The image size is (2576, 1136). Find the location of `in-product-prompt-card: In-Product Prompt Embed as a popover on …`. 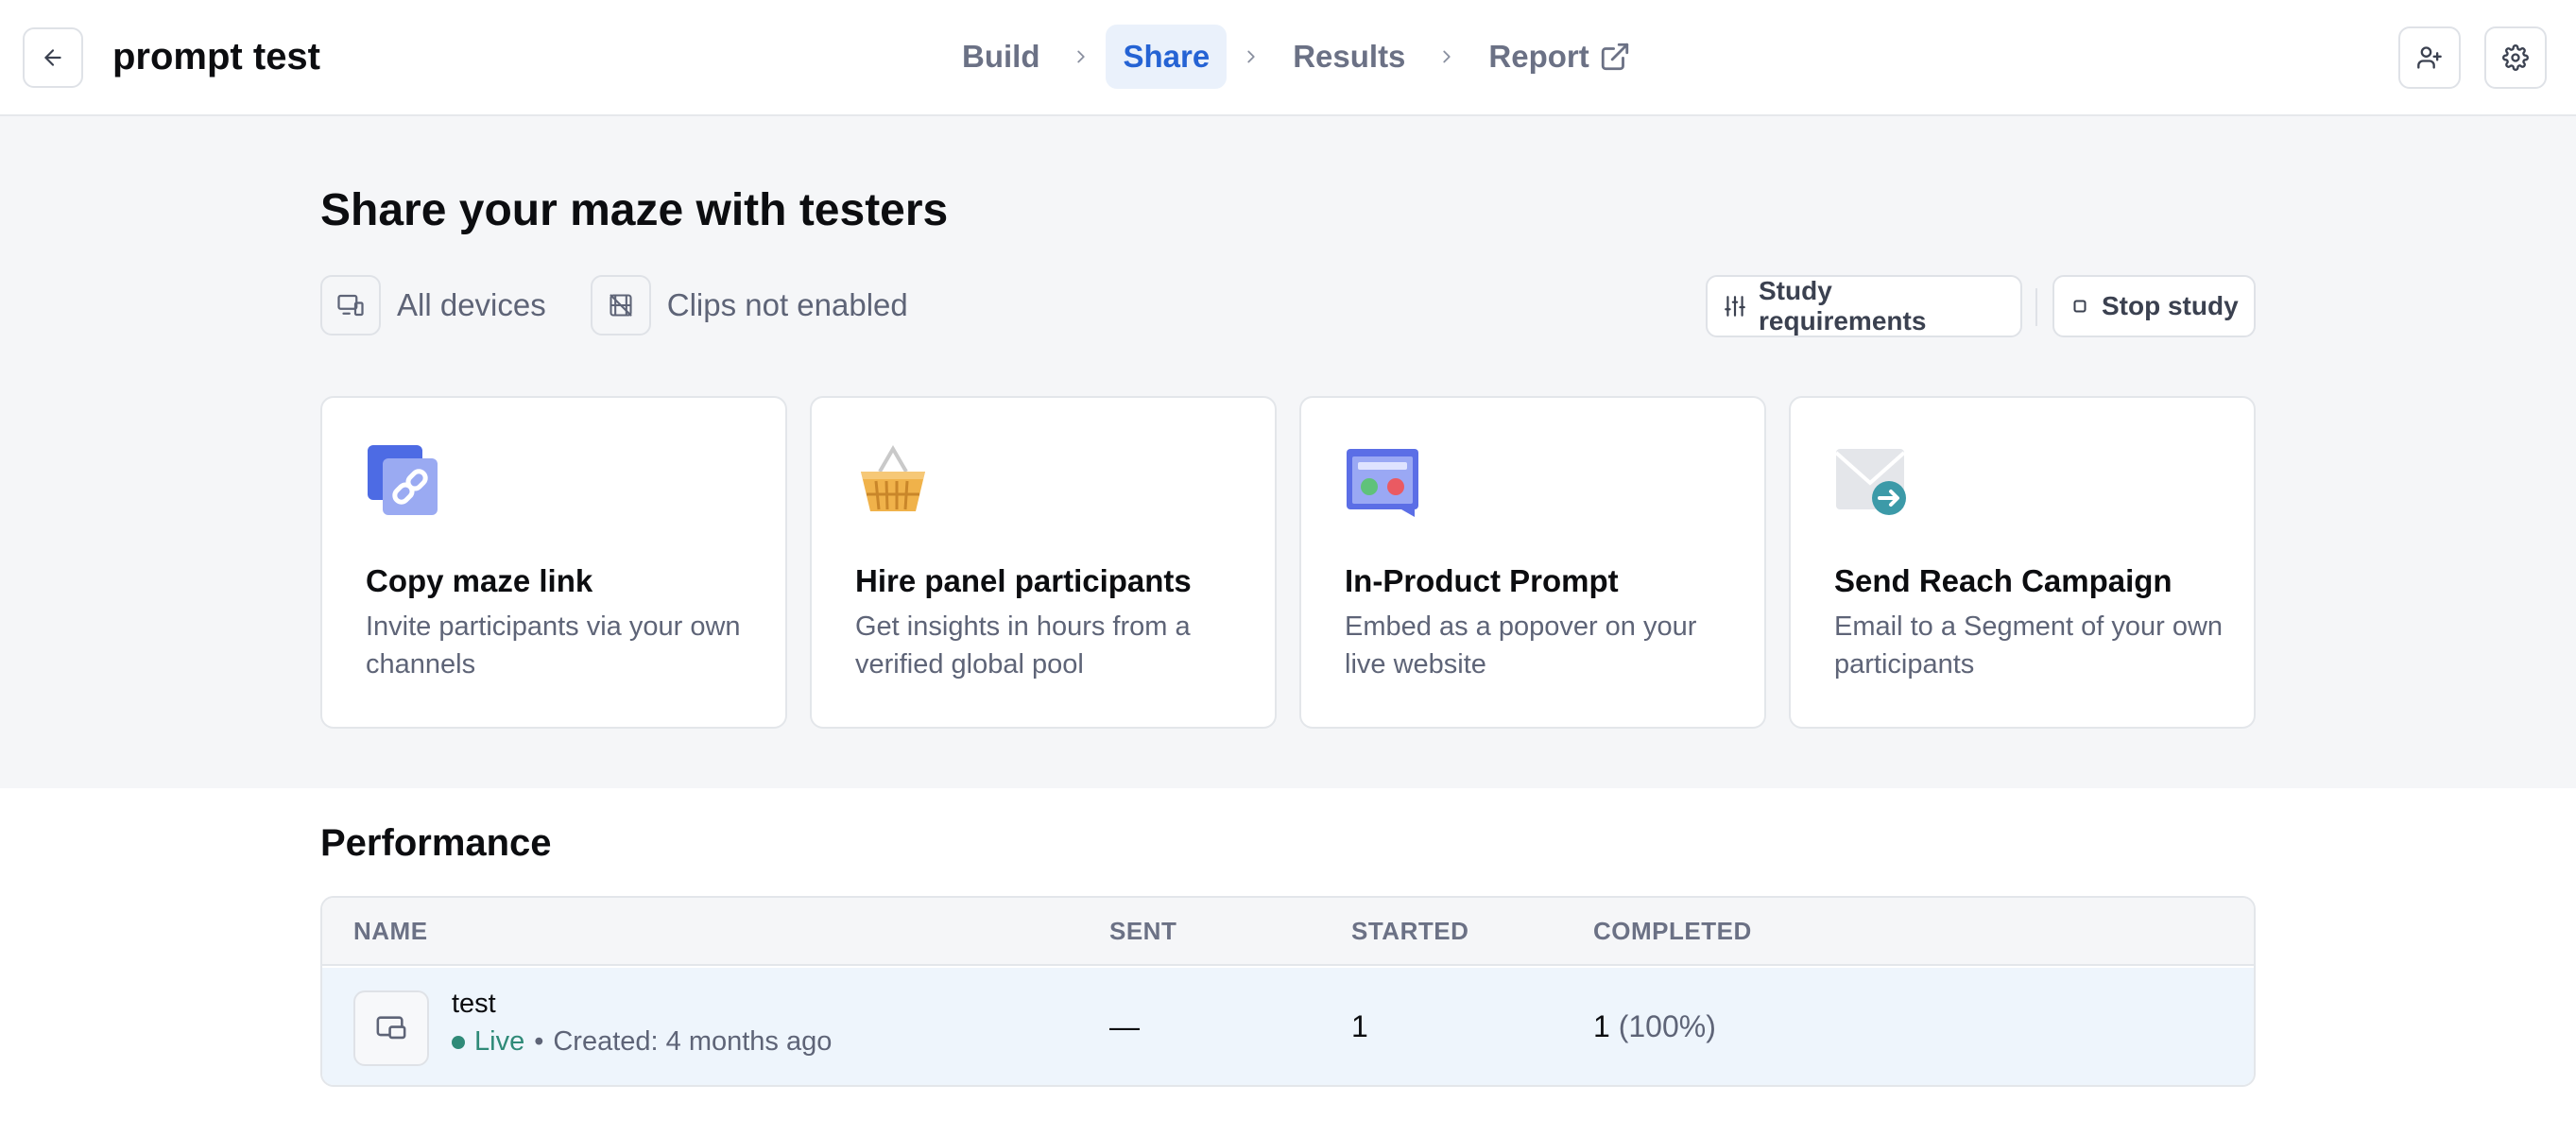

in-product-prompt-card: In-Product Prompt Embed as a popover on … is located at coordinates (1532, 562).